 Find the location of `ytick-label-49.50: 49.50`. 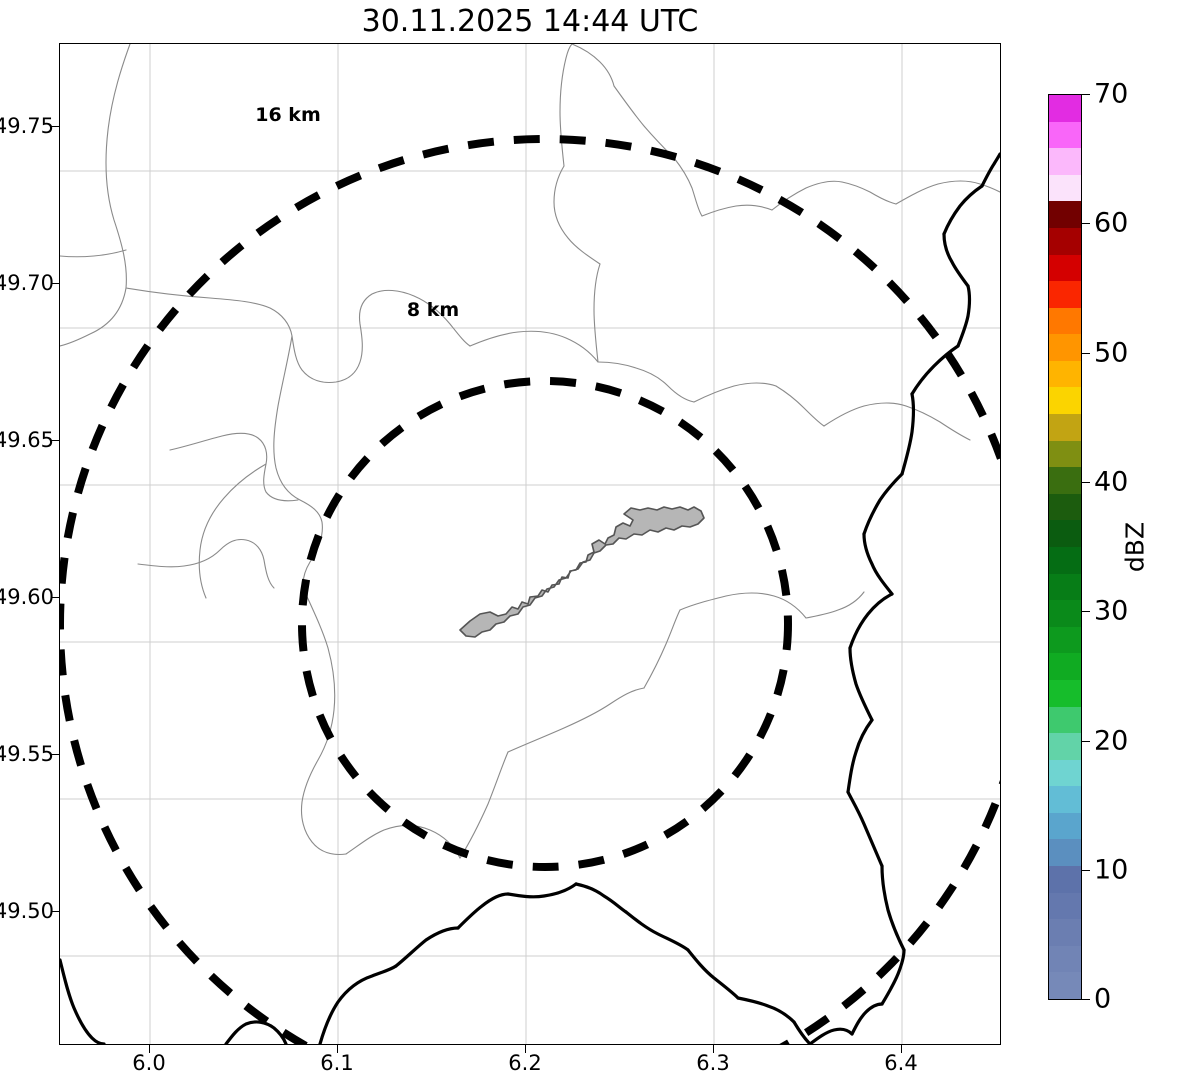

ytick-label-49.50: 49.50 is located at coordinates (27, 911).